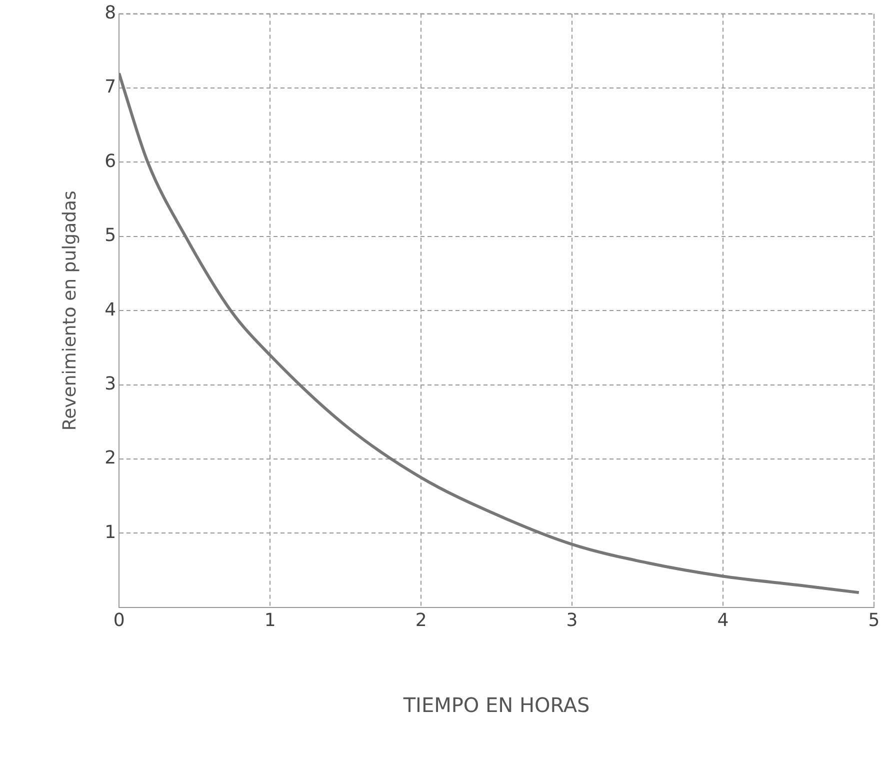 Image resolution: width=892 pixels, height=769 pixels. I want to click on y-tick-label: 8, so click(110, 13).